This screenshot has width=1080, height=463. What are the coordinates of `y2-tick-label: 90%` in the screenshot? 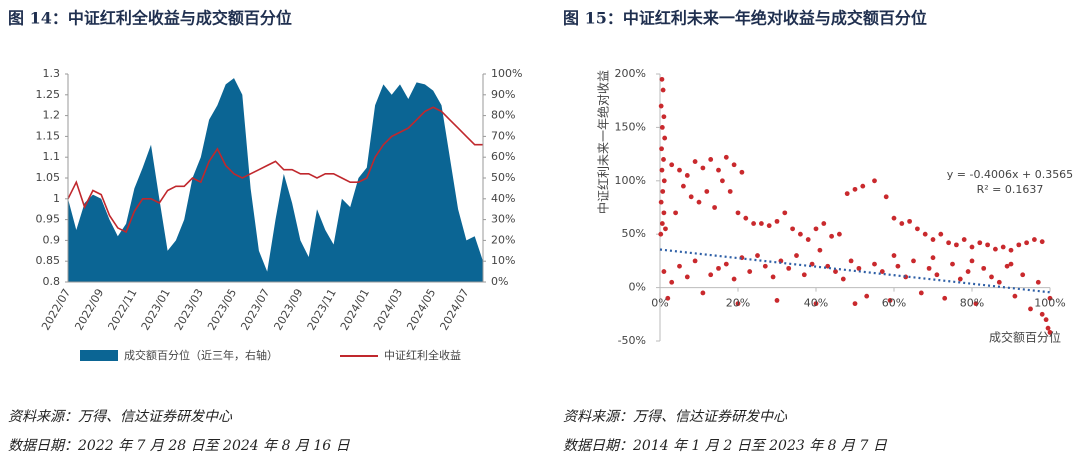 It's located at (503, 94).